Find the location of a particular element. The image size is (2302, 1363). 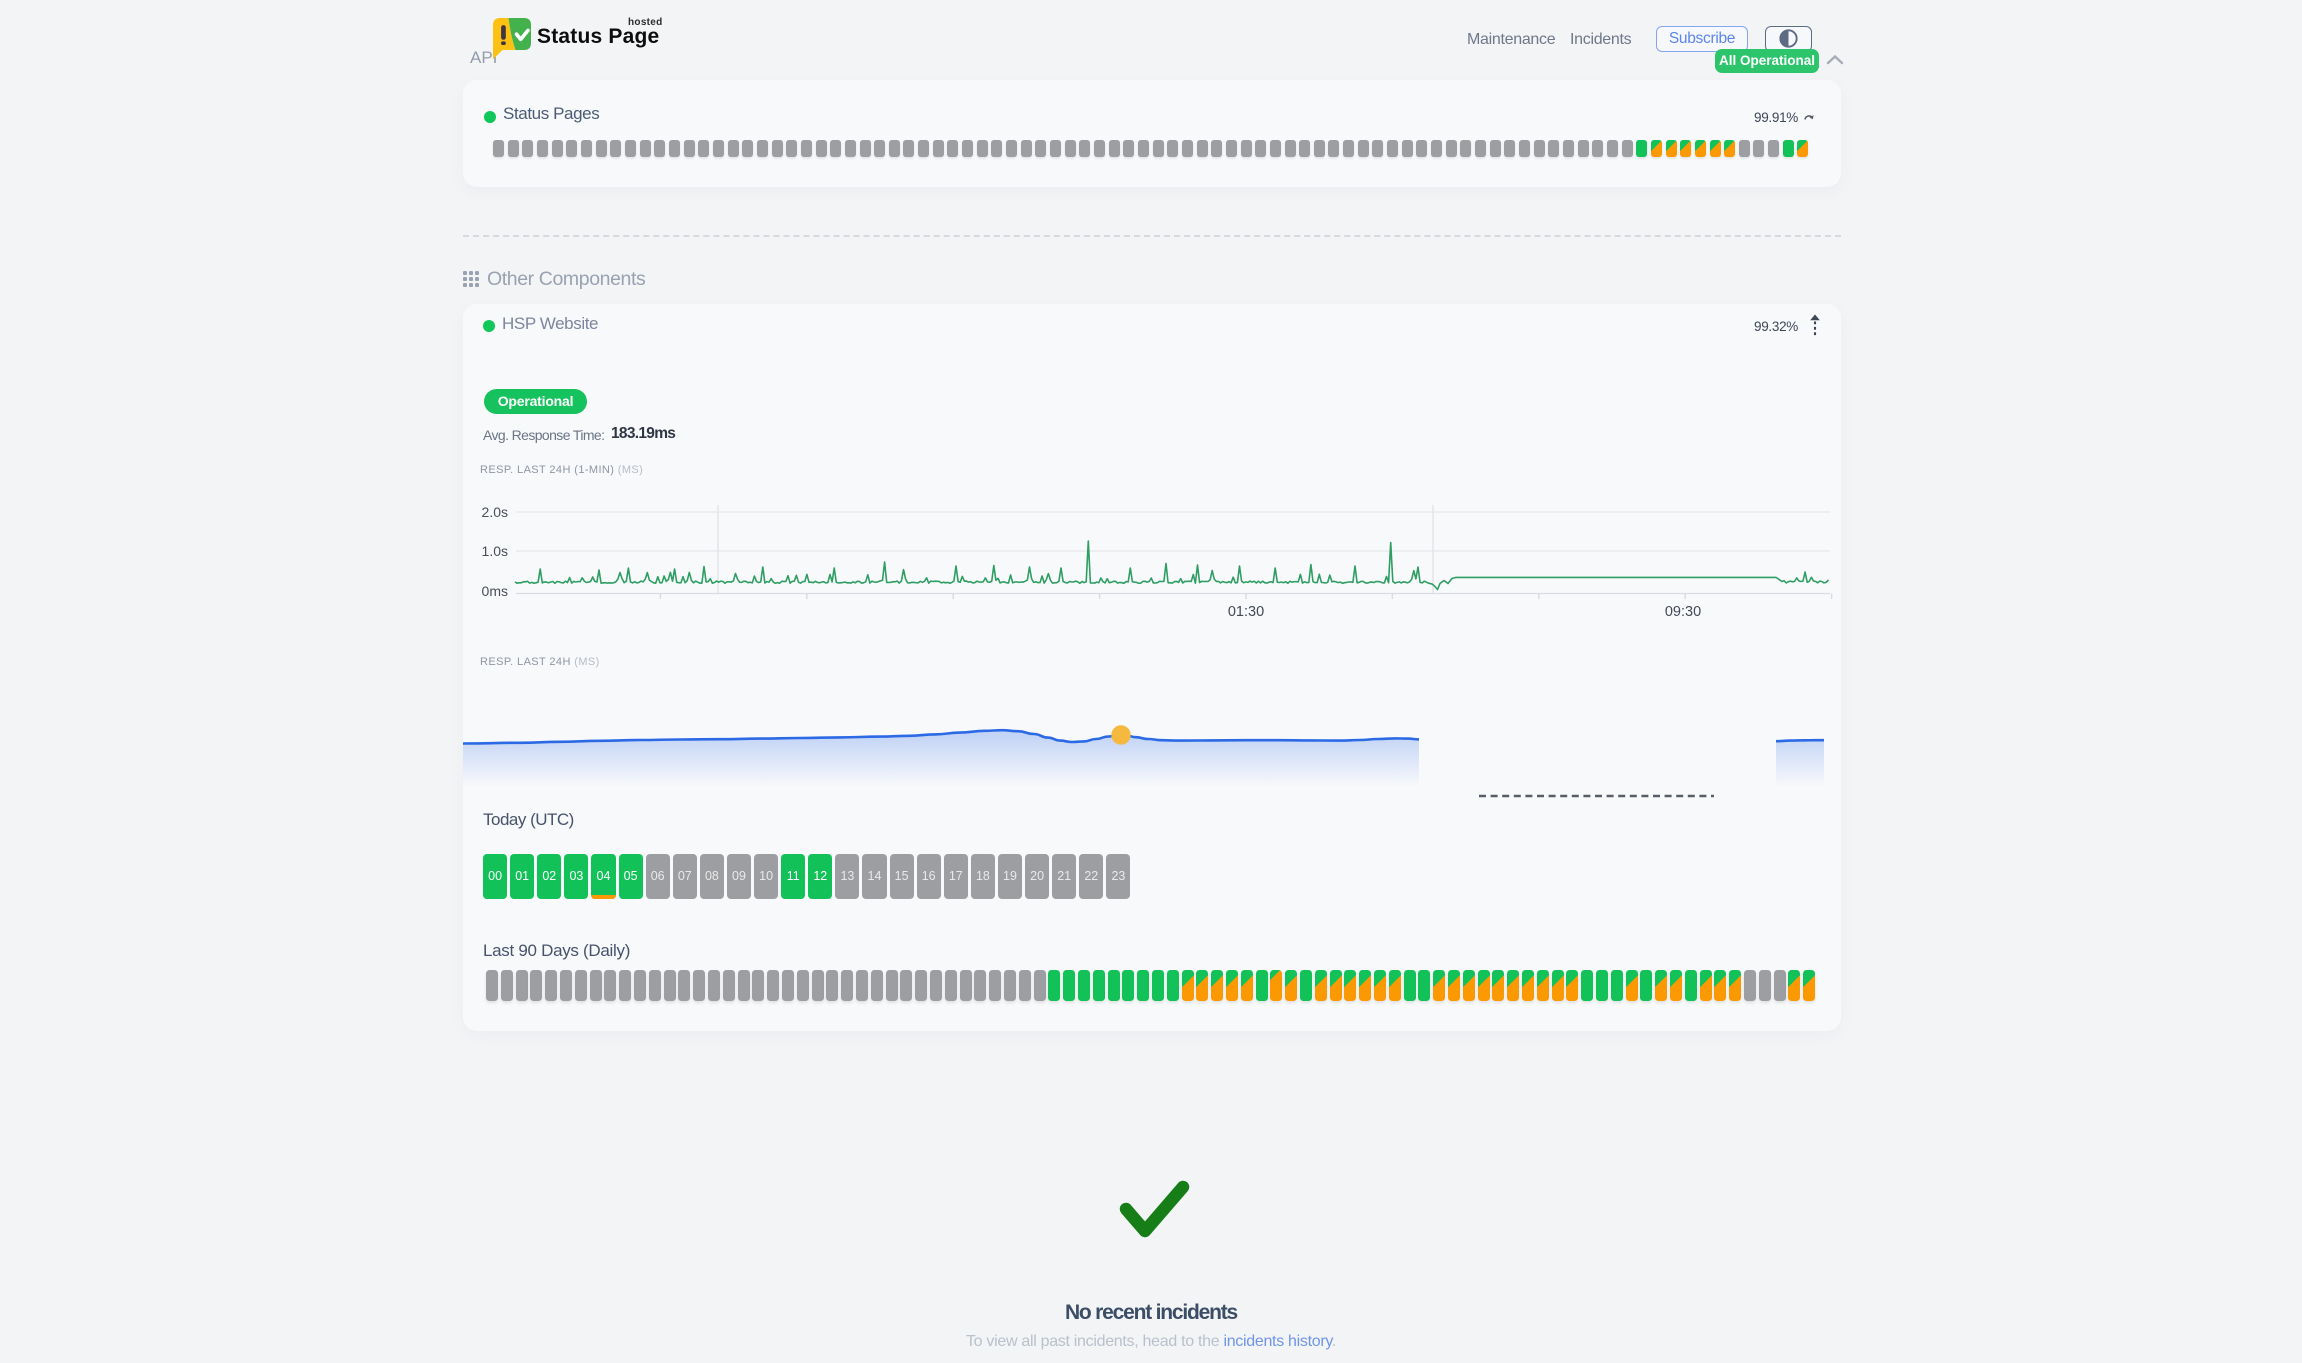

svg-text: 1.0s is located at coordinates (495, 551).